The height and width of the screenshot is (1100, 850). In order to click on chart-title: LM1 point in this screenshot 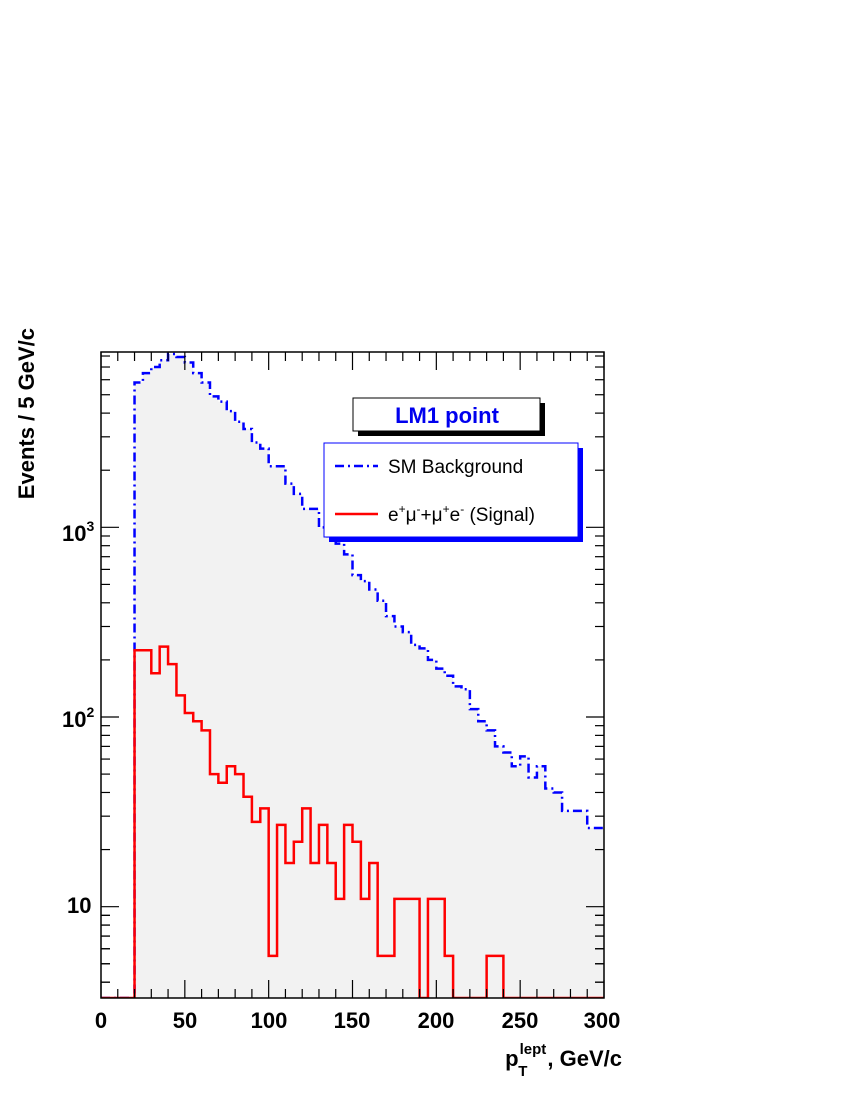, I will do `click(447, 415)`.